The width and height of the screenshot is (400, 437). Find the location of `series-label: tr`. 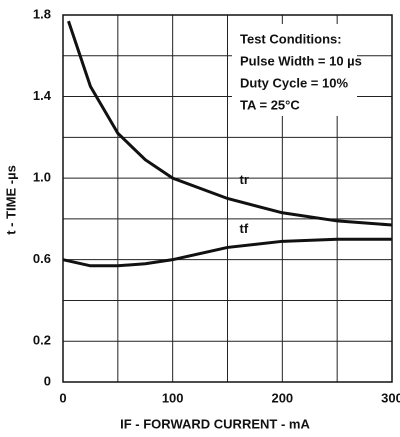

series-label: tr is located at coordinates (244, 179).